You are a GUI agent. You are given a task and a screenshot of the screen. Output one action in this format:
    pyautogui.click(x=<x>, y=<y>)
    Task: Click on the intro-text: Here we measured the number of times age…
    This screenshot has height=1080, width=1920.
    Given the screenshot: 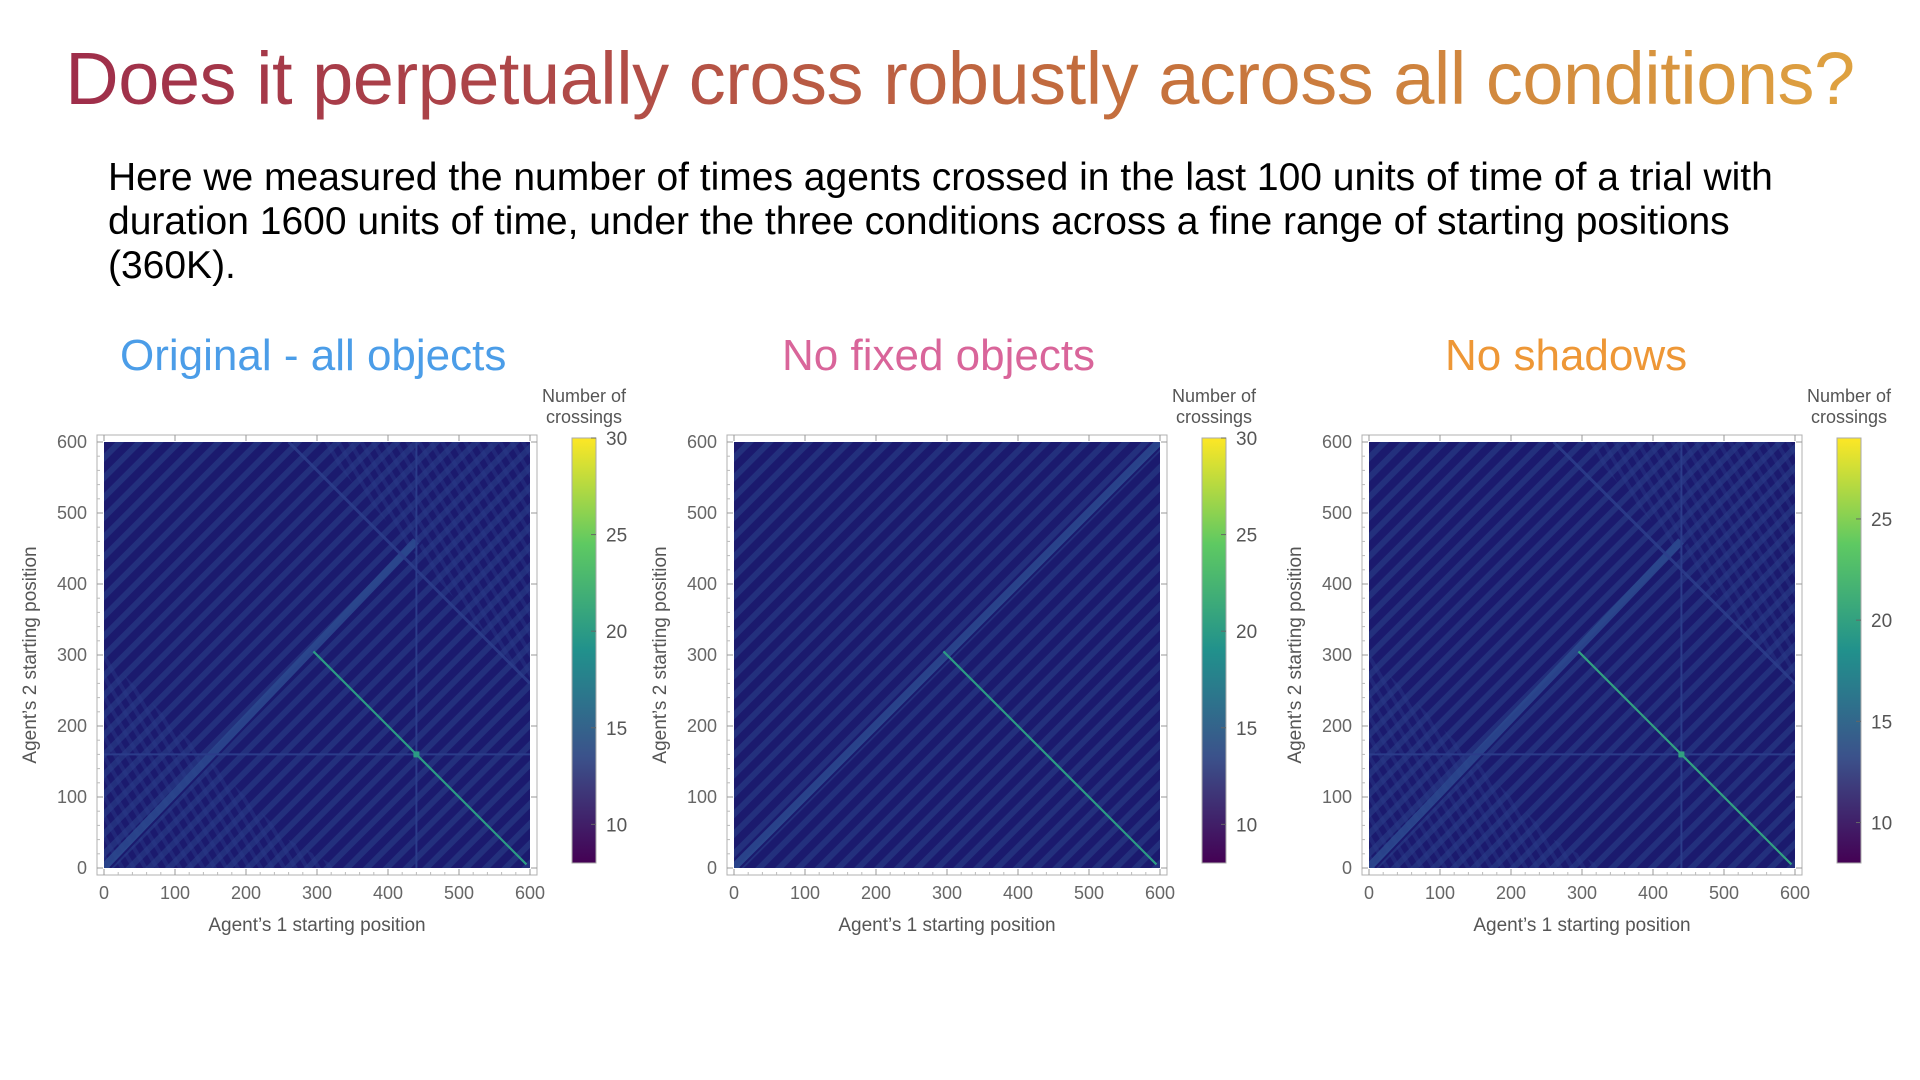 What is the action you would take?
    pyautogui.click(x=940, y=221)
    